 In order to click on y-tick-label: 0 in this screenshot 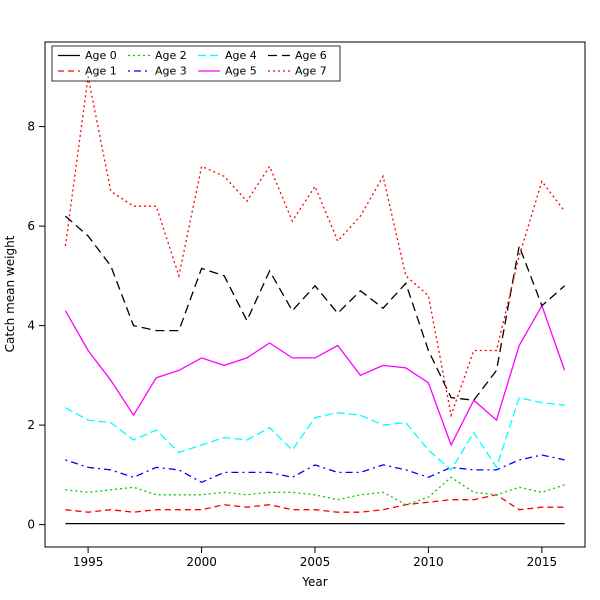, I will do `click(31, 525)`.